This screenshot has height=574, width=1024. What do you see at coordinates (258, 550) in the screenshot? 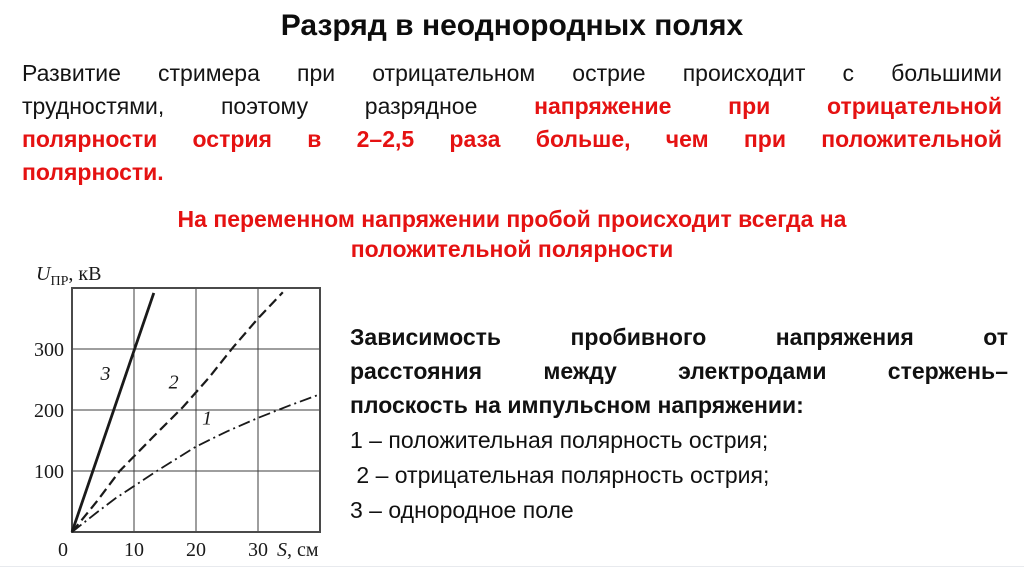
I see `x-tick-label: 30` at bounding box center [258, 550].